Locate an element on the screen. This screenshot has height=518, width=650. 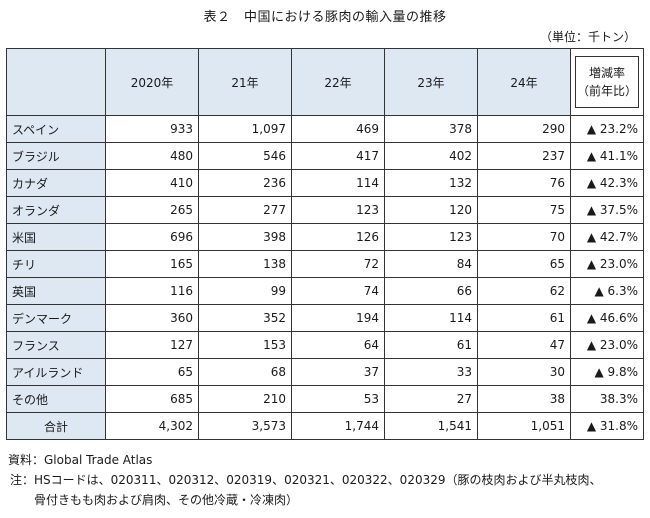
table-row: 英国 116 99 74 66 62 ▲ 6.3% is located at coordinates (325, 291).